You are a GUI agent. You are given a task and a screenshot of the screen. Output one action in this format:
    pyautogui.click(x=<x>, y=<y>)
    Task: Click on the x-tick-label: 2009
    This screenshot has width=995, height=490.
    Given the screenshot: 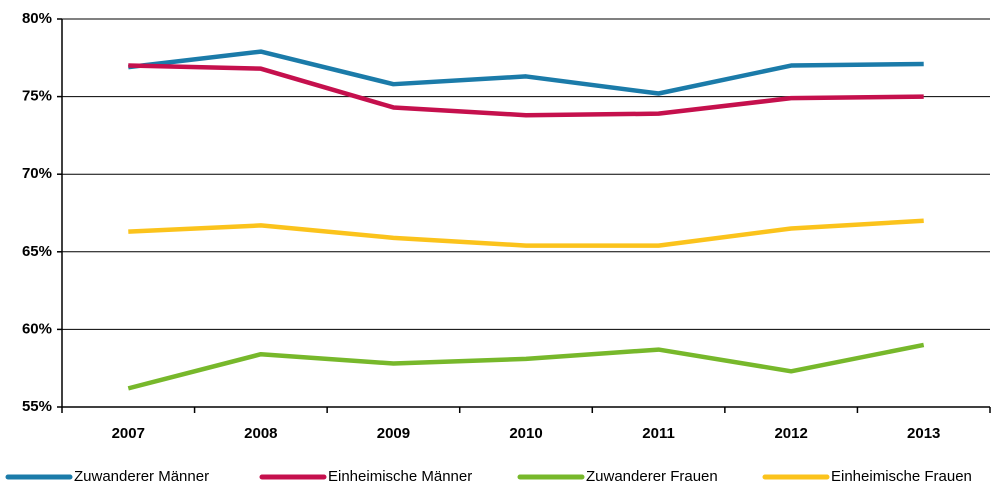 What is the action you would take?
    pyautogui.click(x=393, y=433)
    